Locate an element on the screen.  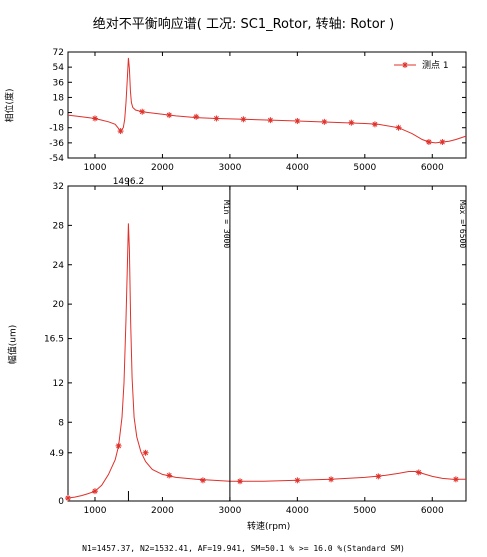
amplitude-ytick-label: 32 is located at coordinates (58, 187).